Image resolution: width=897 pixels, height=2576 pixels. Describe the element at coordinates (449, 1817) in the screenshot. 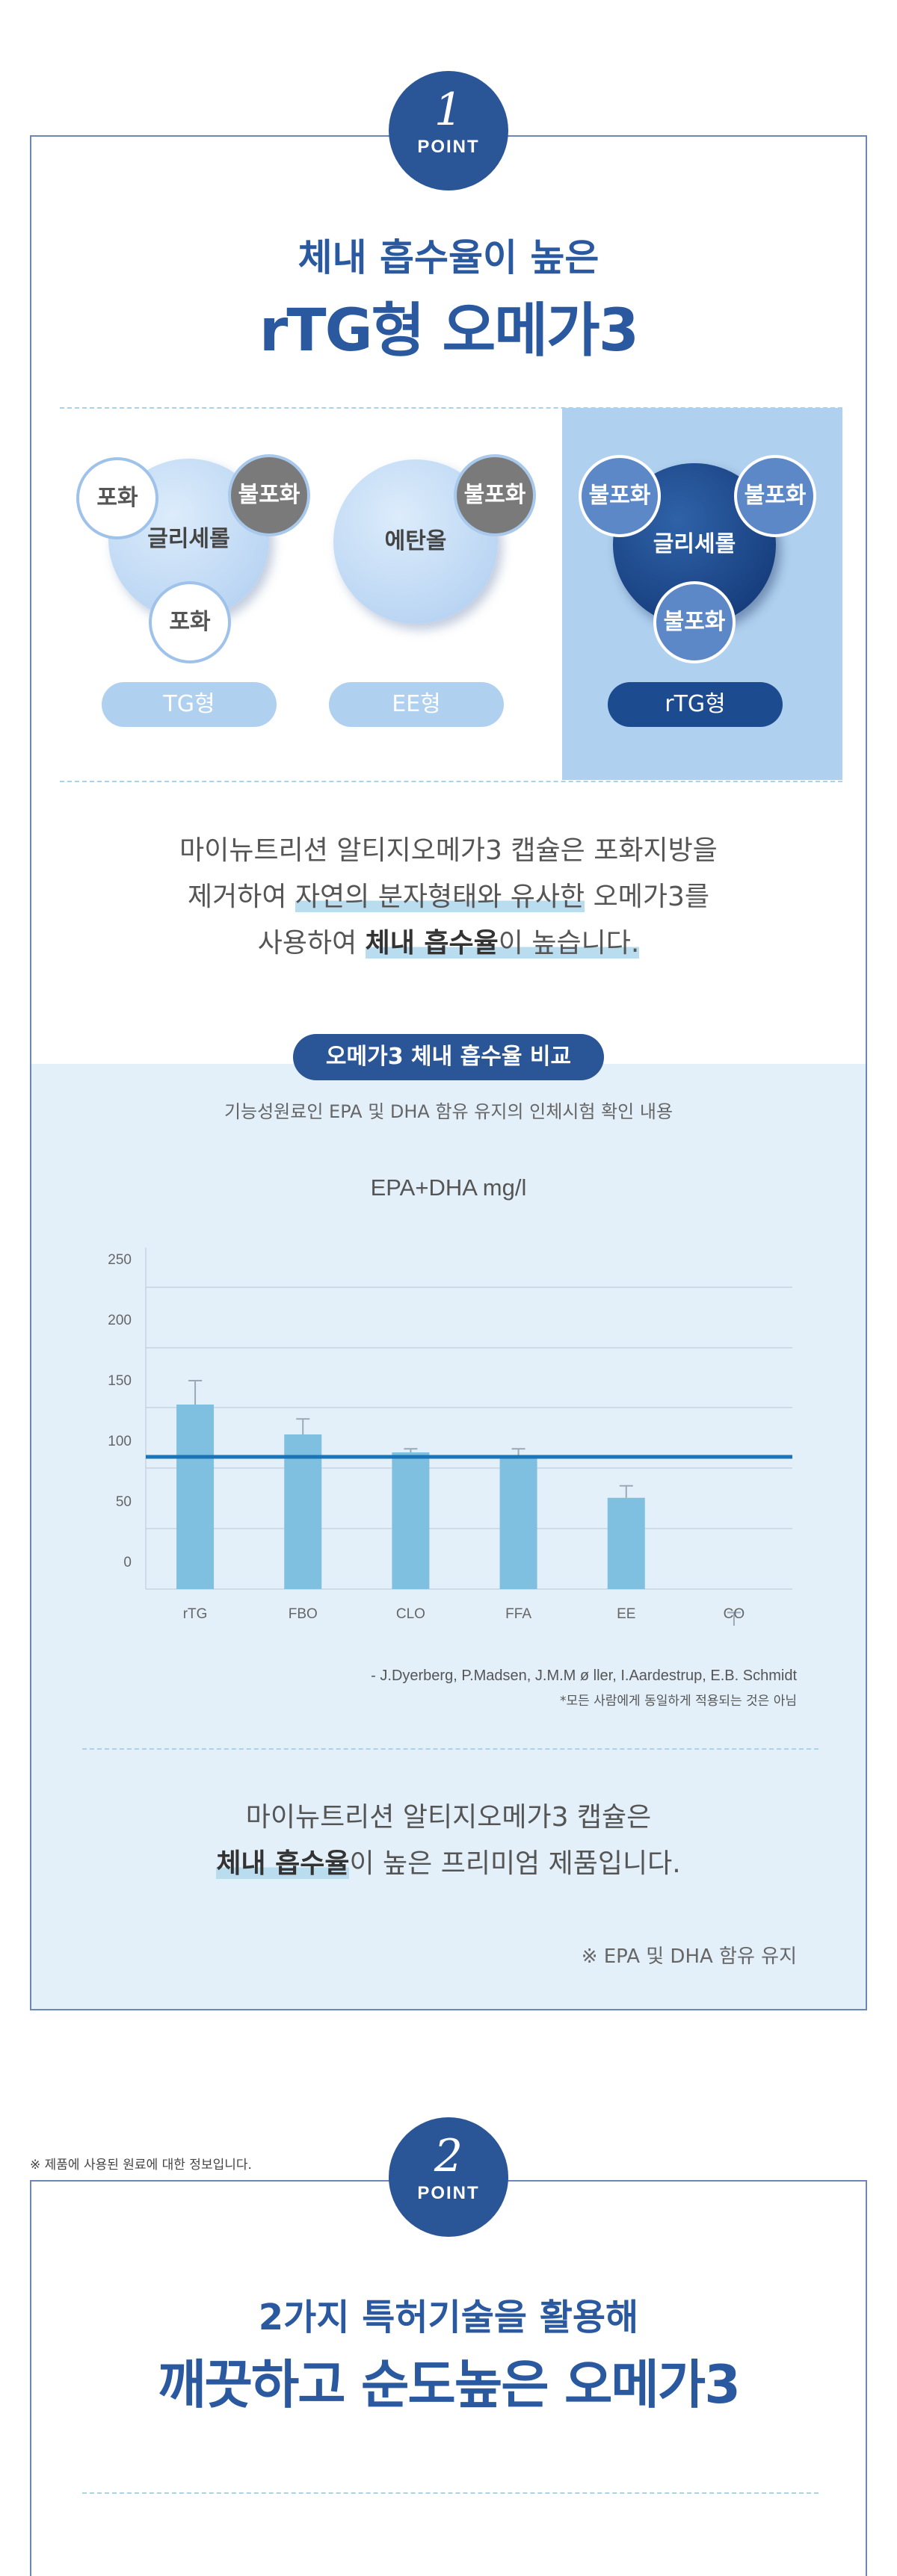

I see `summary-line-1: 마이뉴트리션 알티지오메가3 캡슐은` at that location.